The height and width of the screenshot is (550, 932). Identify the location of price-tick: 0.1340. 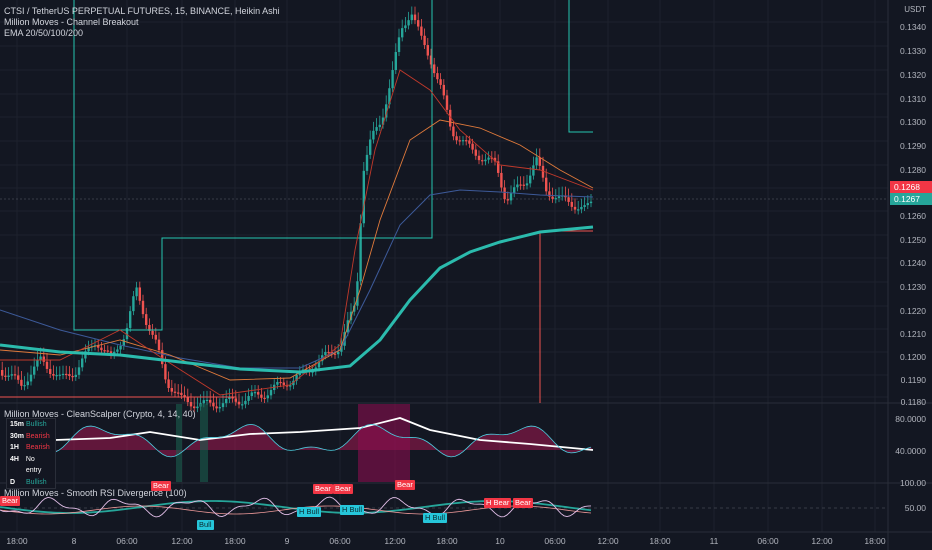
(913, 27).